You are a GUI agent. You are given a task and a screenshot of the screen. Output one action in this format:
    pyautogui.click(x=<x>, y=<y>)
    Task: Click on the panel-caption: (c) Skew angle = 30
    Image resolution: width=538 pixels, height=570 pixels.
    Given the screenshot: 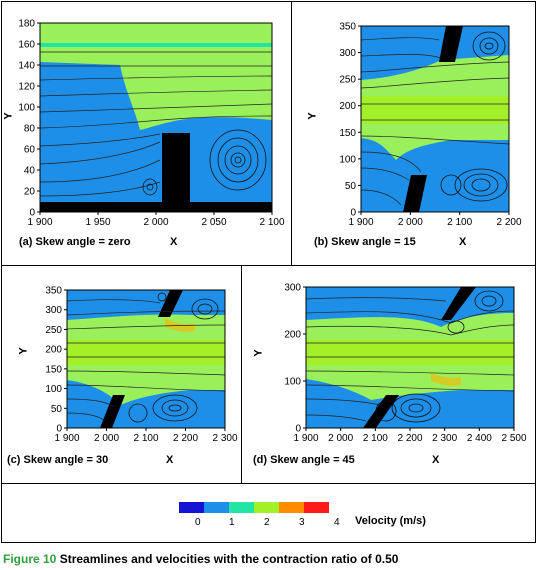 What is the action you would take?
    pyautogui.click(x=58, y=460)
    